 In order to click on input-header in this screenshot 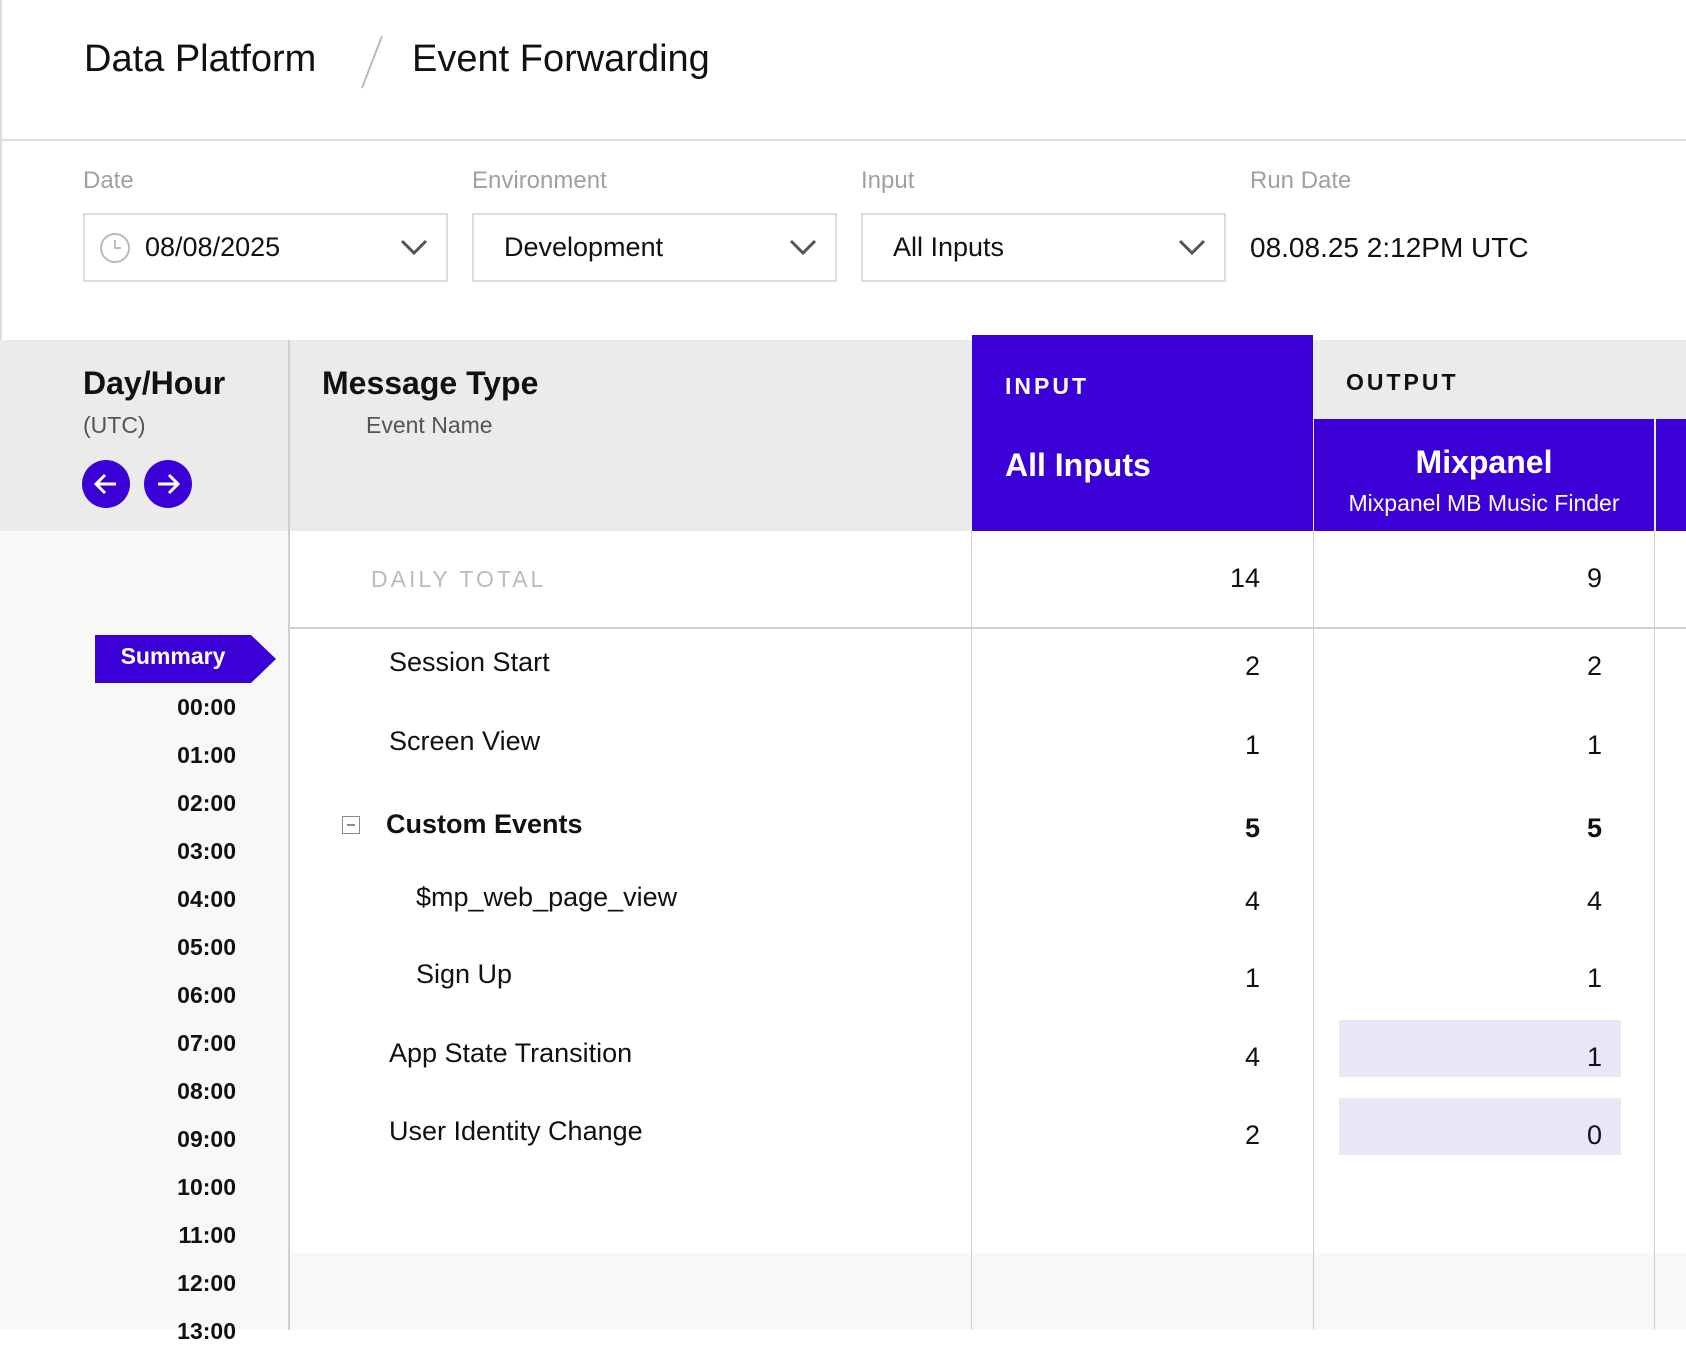, I will do `click(1142, 433)`.